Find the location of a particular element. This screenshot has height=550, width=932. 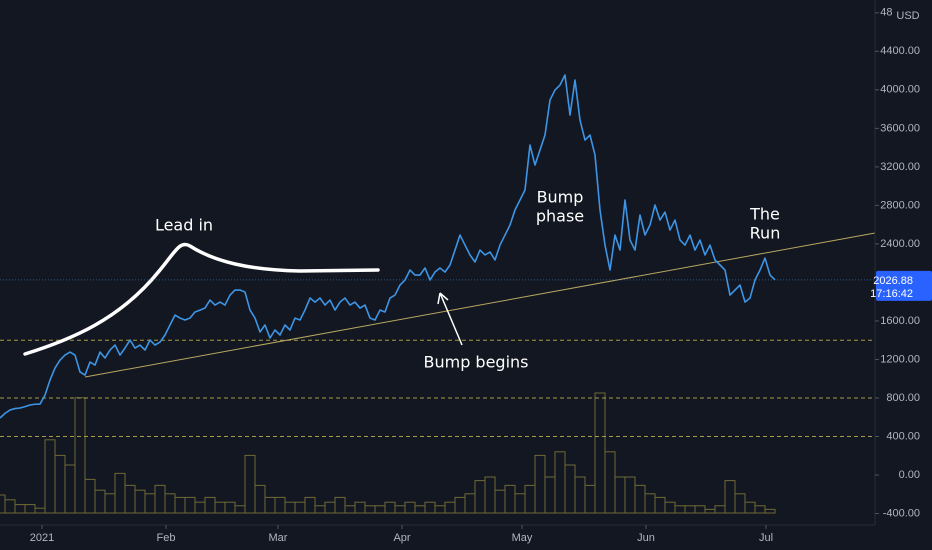

last-price-label: 2026.88 is located at coordinates (893, 281).